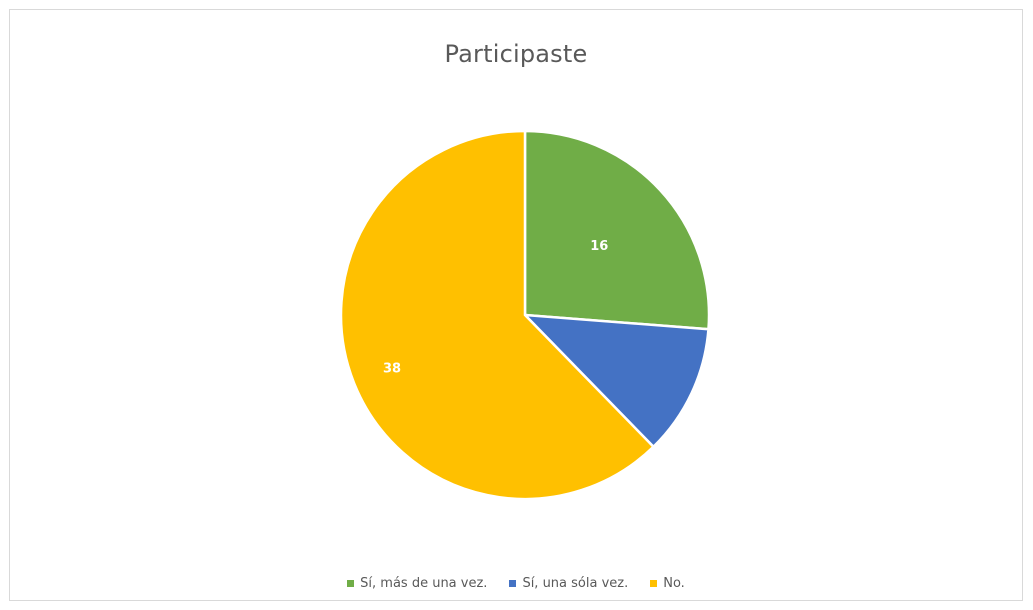  I want to click on legend-label-1: Sí, una sóla vez., so click(575, 583).